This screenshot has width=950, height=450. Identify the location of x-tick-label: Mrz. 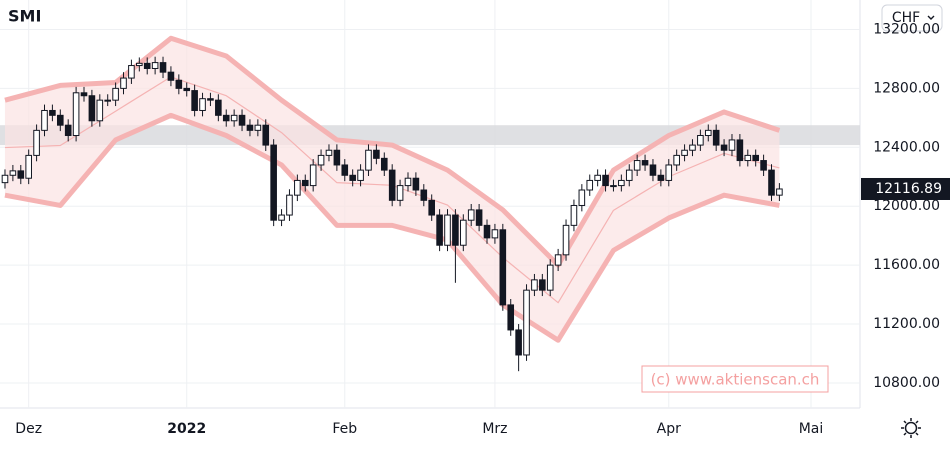
(494, 429).